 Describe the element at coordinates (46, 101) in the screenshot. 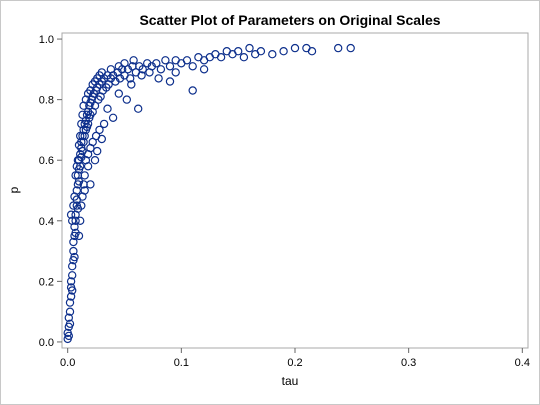

I see `y-tick-label: 0.8` at that location.